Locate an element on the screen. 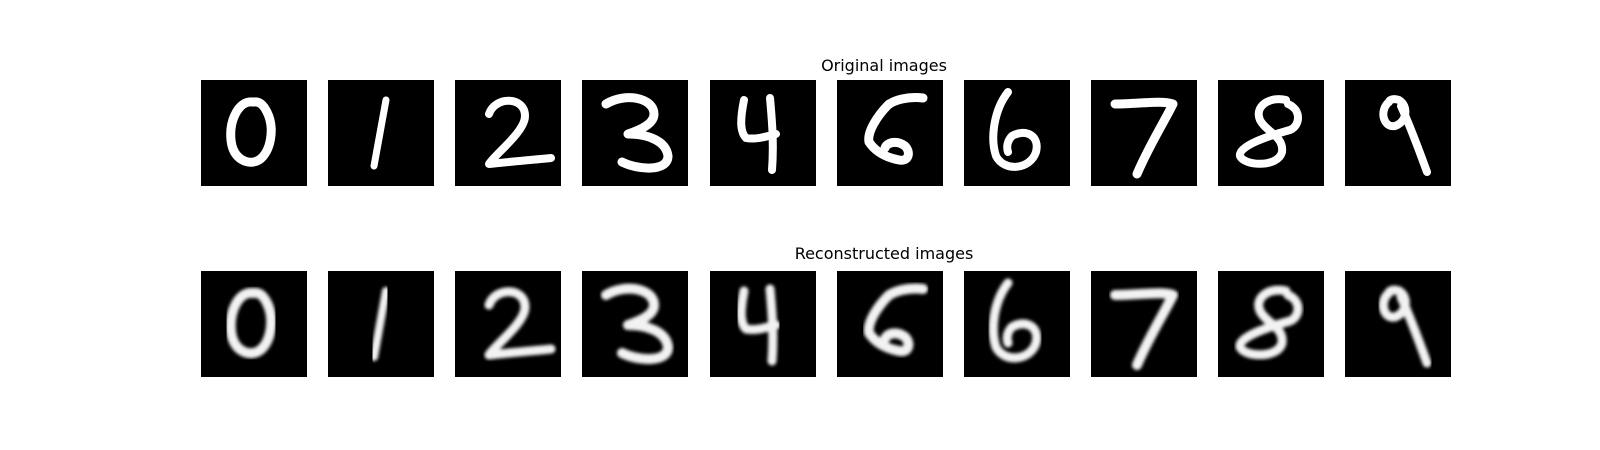  original-digit-4-image is located at coordinates (763, 133).